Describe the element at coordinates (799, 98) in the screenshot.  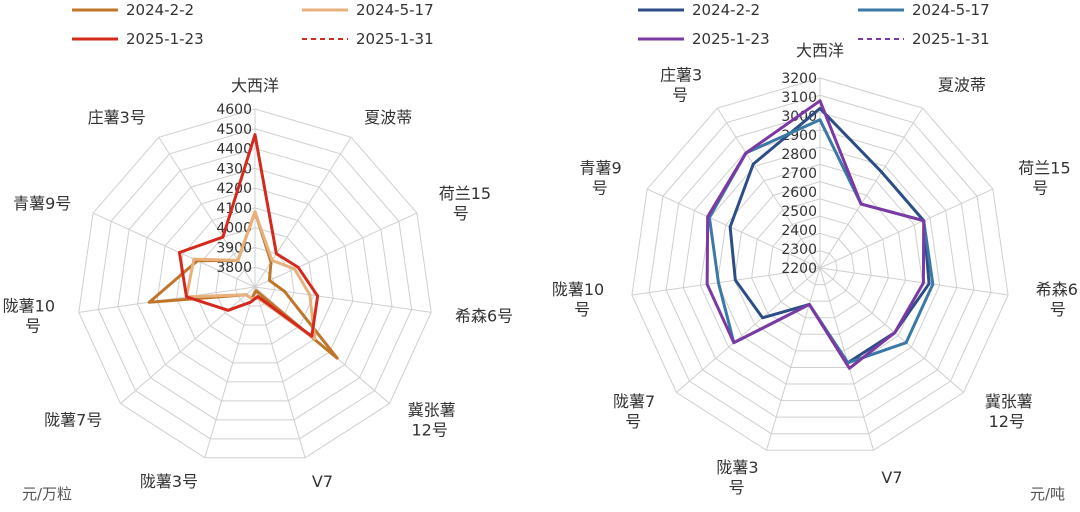
I see `tick-label: 3100` at that location.